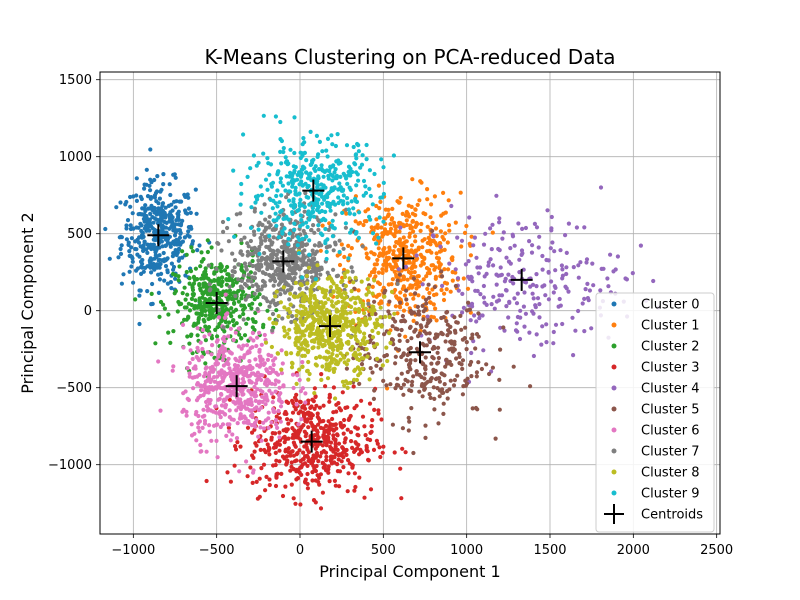 Image resolution: width=800 pixels, height=600 pixels. Describe the element at coordinates (75, 80) in the screenshot. I see `y-tick-label: 1500` at that location.